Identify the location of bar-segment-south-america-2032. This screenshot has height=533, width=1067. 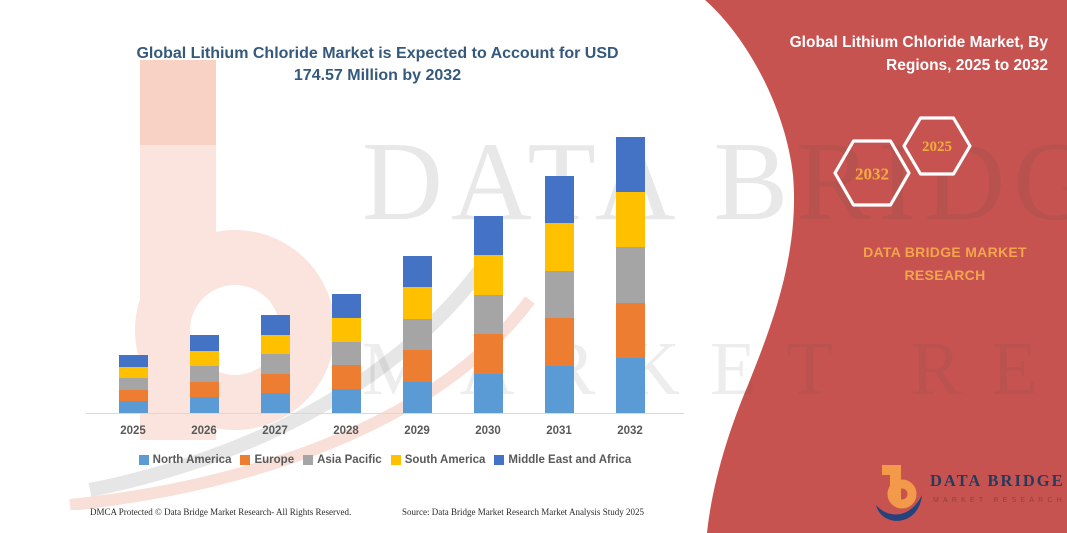
(630, 220).